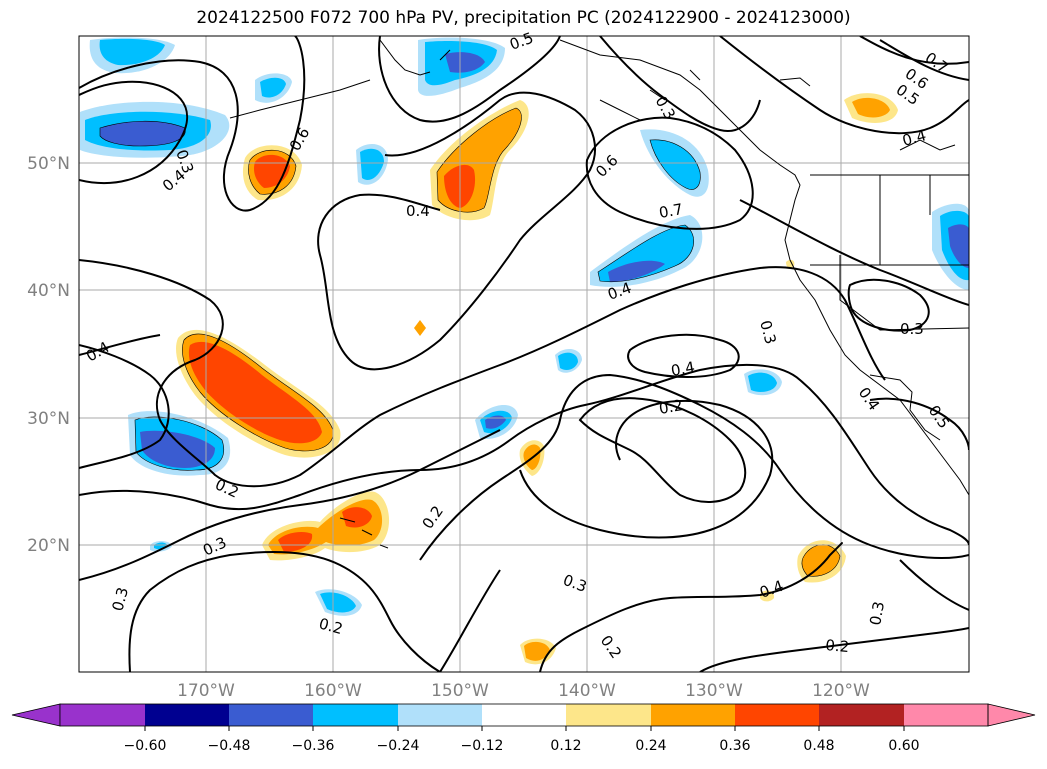 The width and height of the screenshot is (1047, 769). I want to click on colorbar-tick-label: −0.48, so click(229, 746).